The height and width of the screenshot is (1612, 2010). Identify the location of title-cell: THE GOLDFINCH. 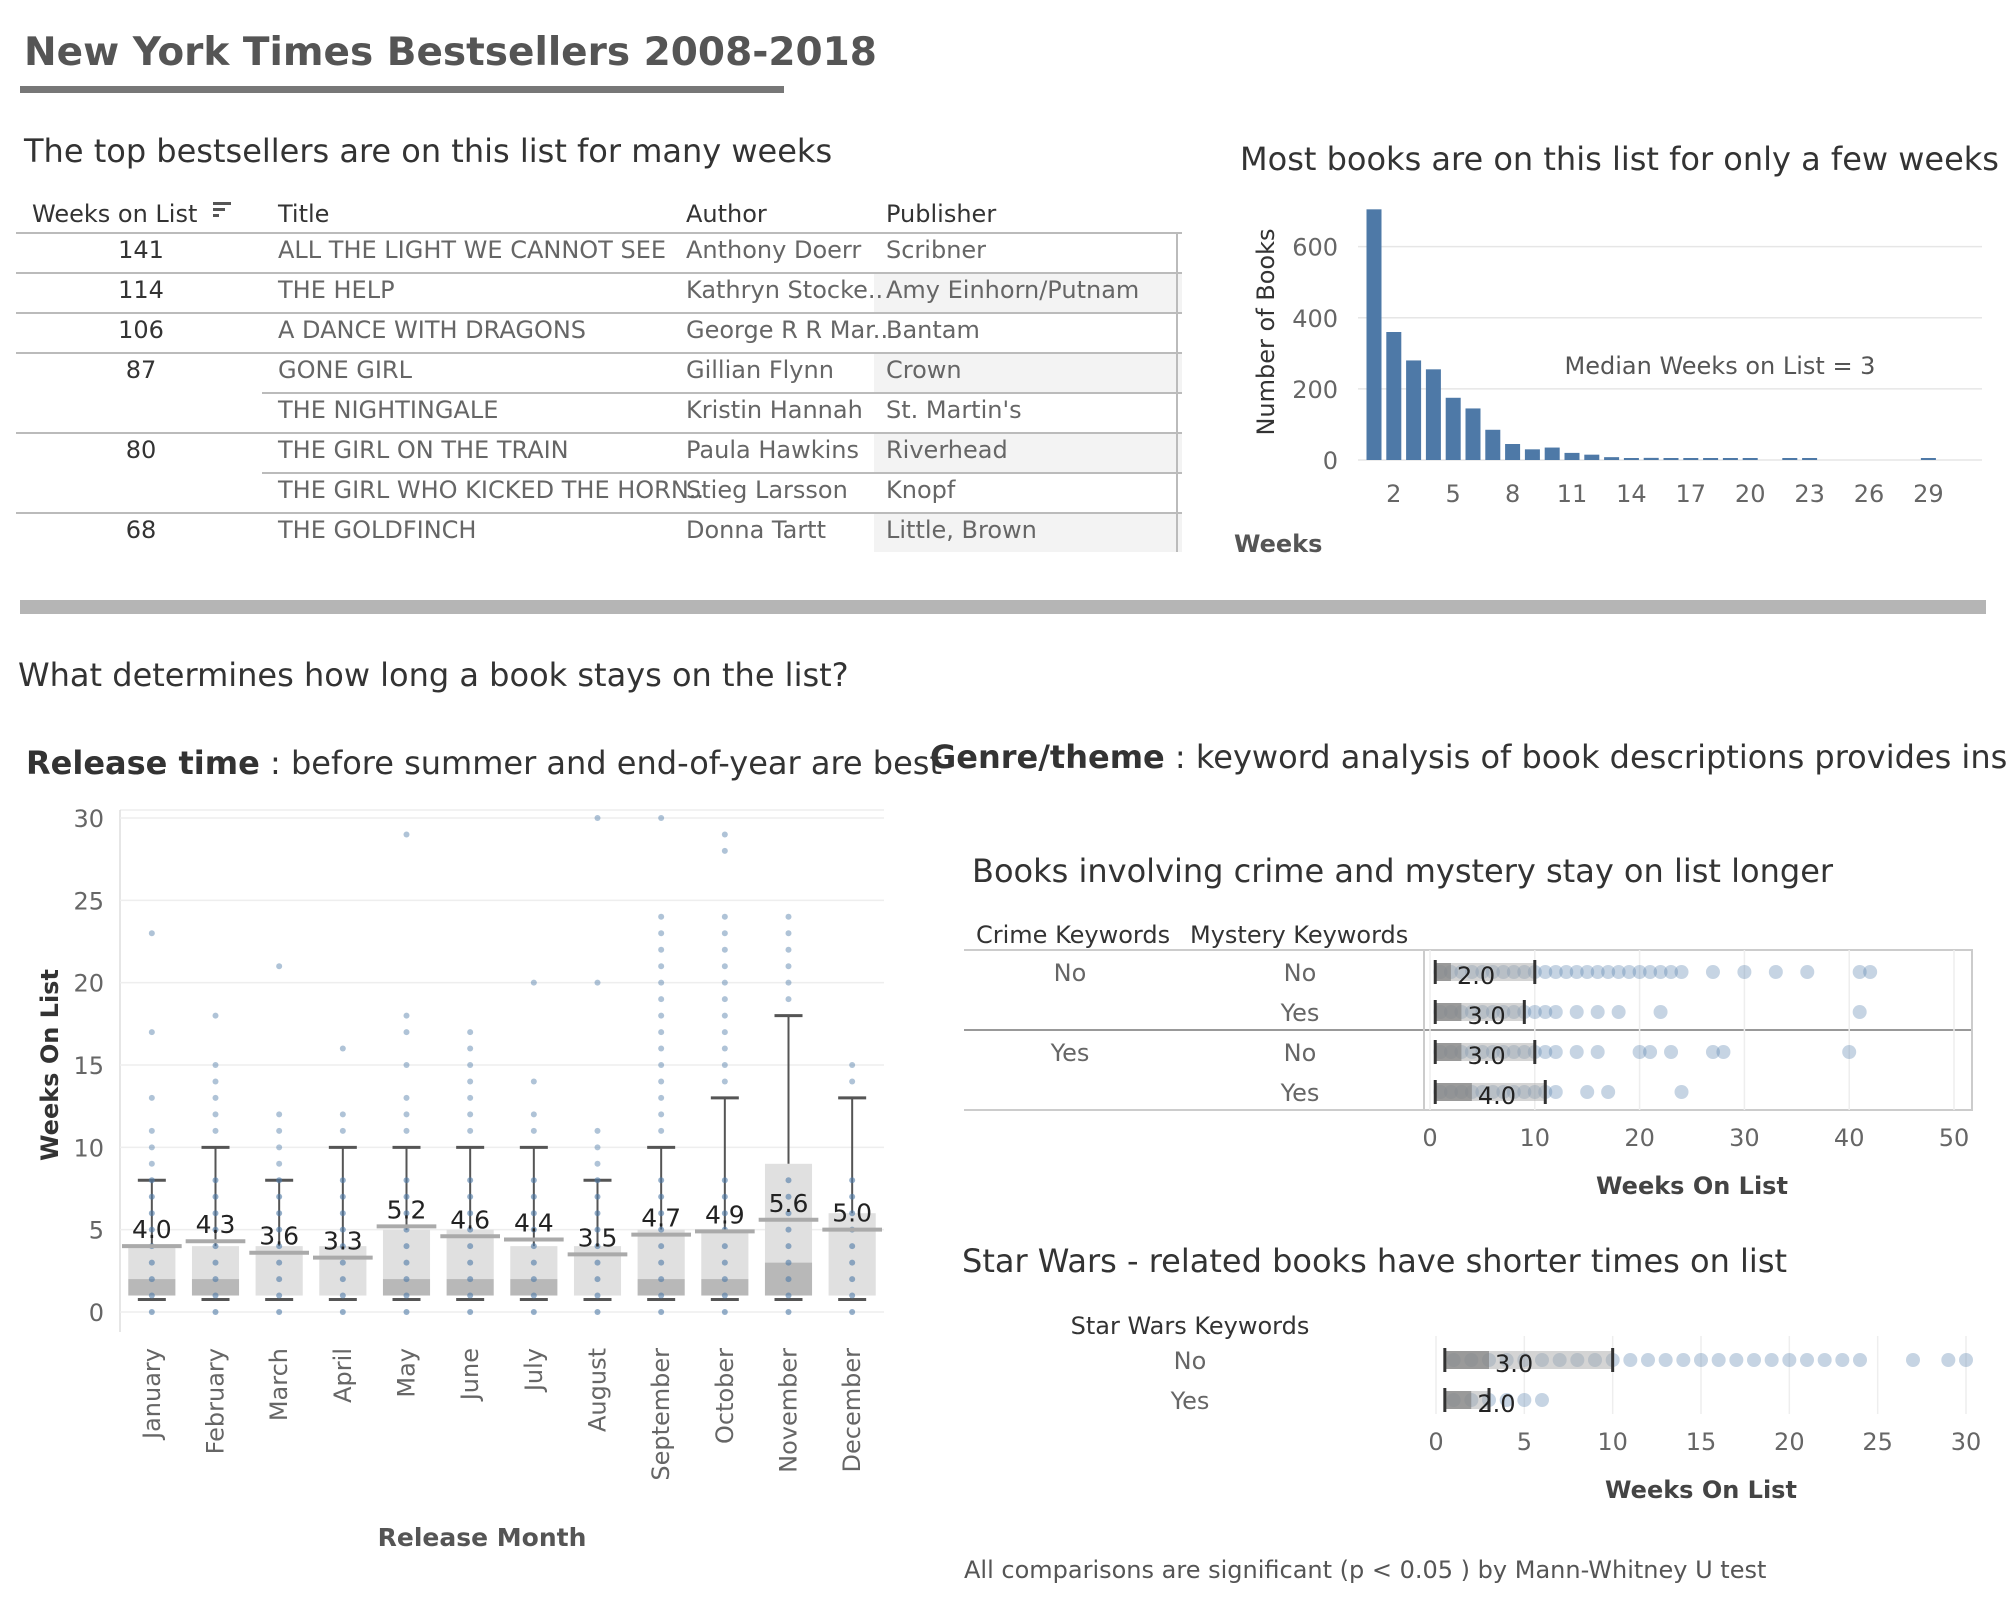
(377, 530).